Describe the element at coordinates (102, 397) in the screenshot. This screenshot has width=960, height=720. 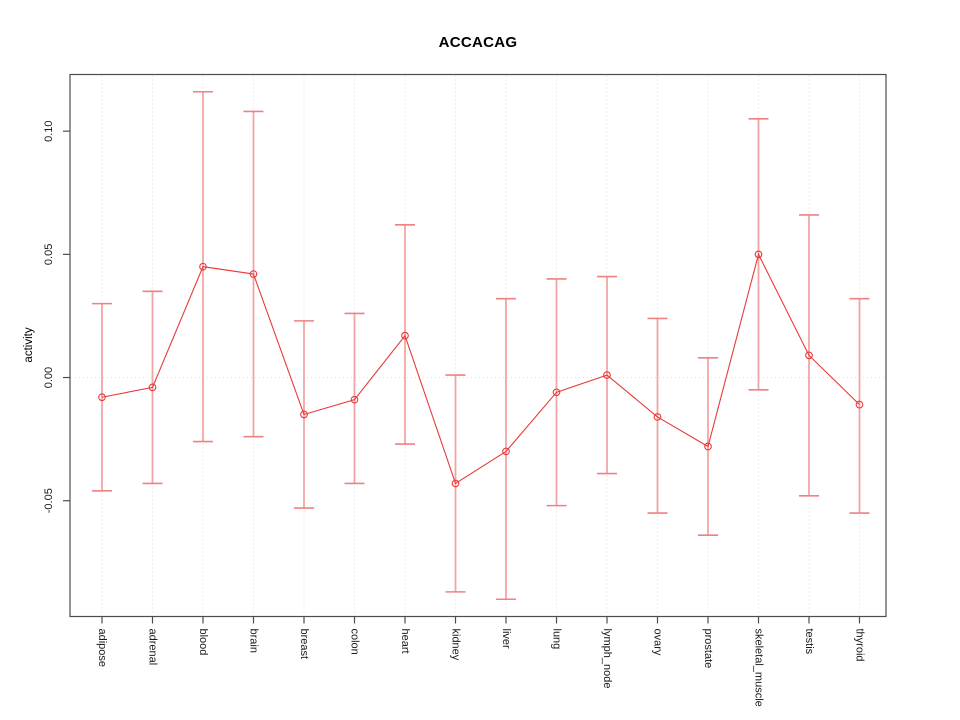
I see `data-point-adipose` at that location.